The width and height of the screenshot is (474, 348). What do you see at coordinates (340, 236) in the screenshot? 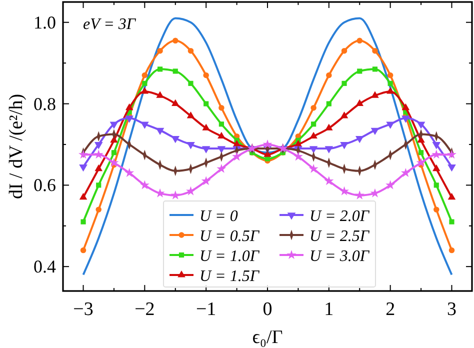
I see `legend-label: U = 2.5Γ` at bounding box center [340, 236].